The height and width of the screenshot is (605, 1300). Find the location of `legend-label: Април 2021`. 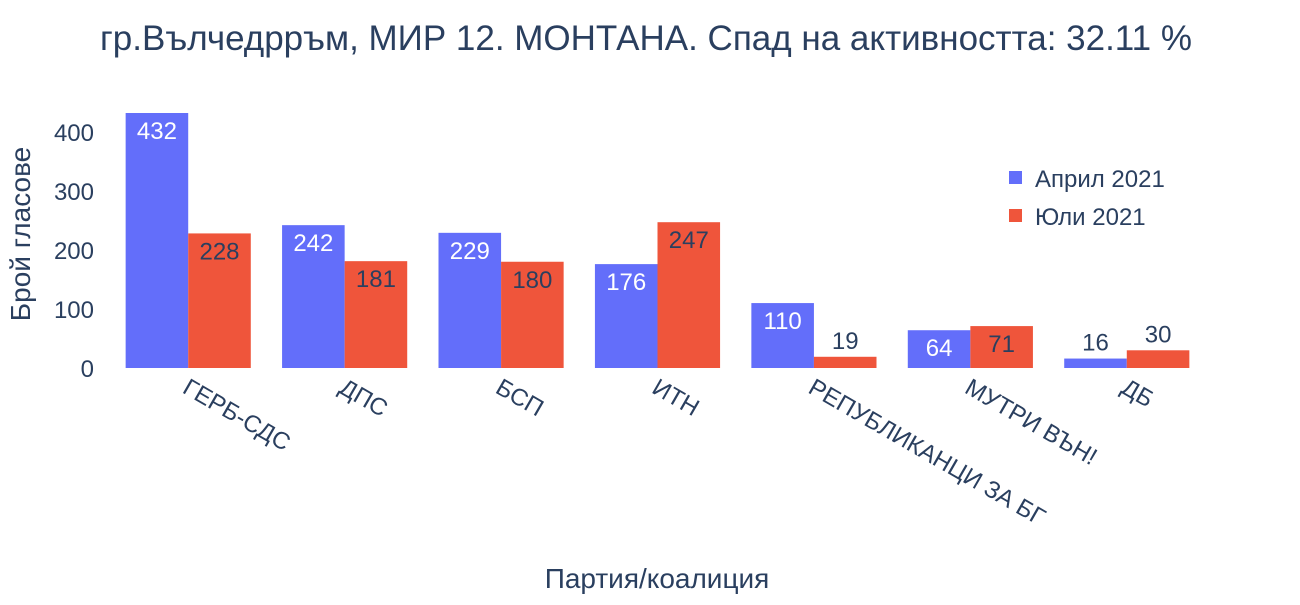

legend-label: Април 2021 is located at coordinates (1100, 179).